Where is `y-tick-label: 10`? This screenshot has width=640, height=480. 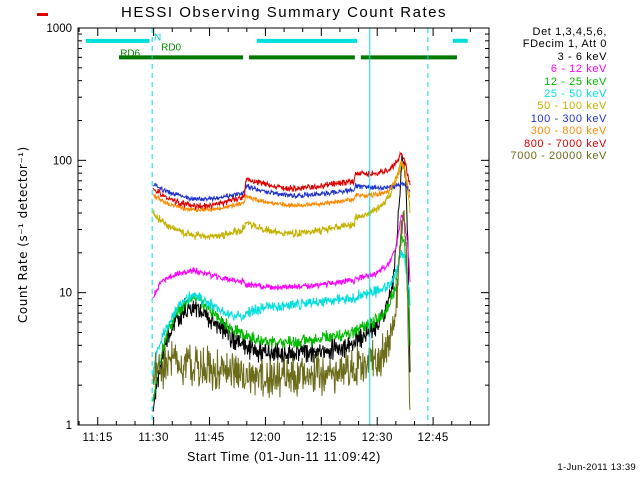 y-tick-label: 10 is located at coordinates (65, 294).